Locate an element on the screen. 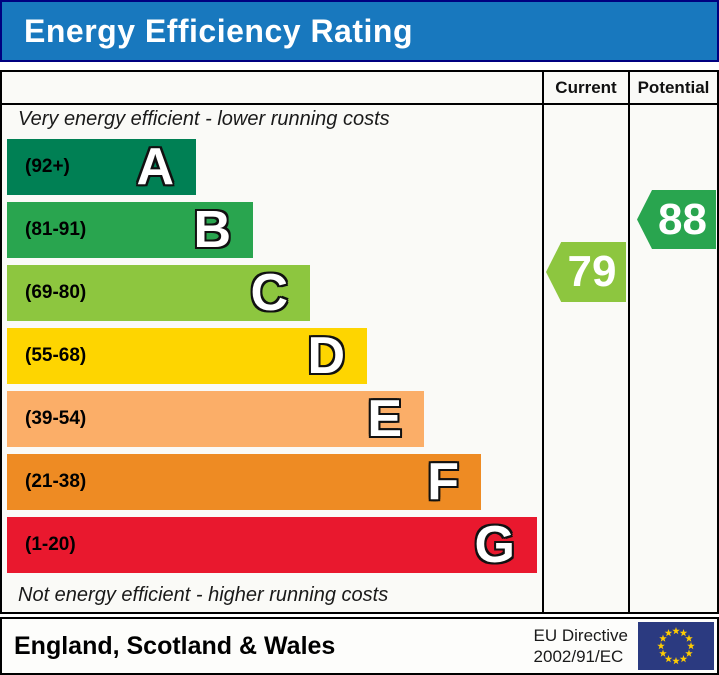 The height and width of the screenshot is (675, 719). band-a-range: (92+) is located at coordinates (47, 166).